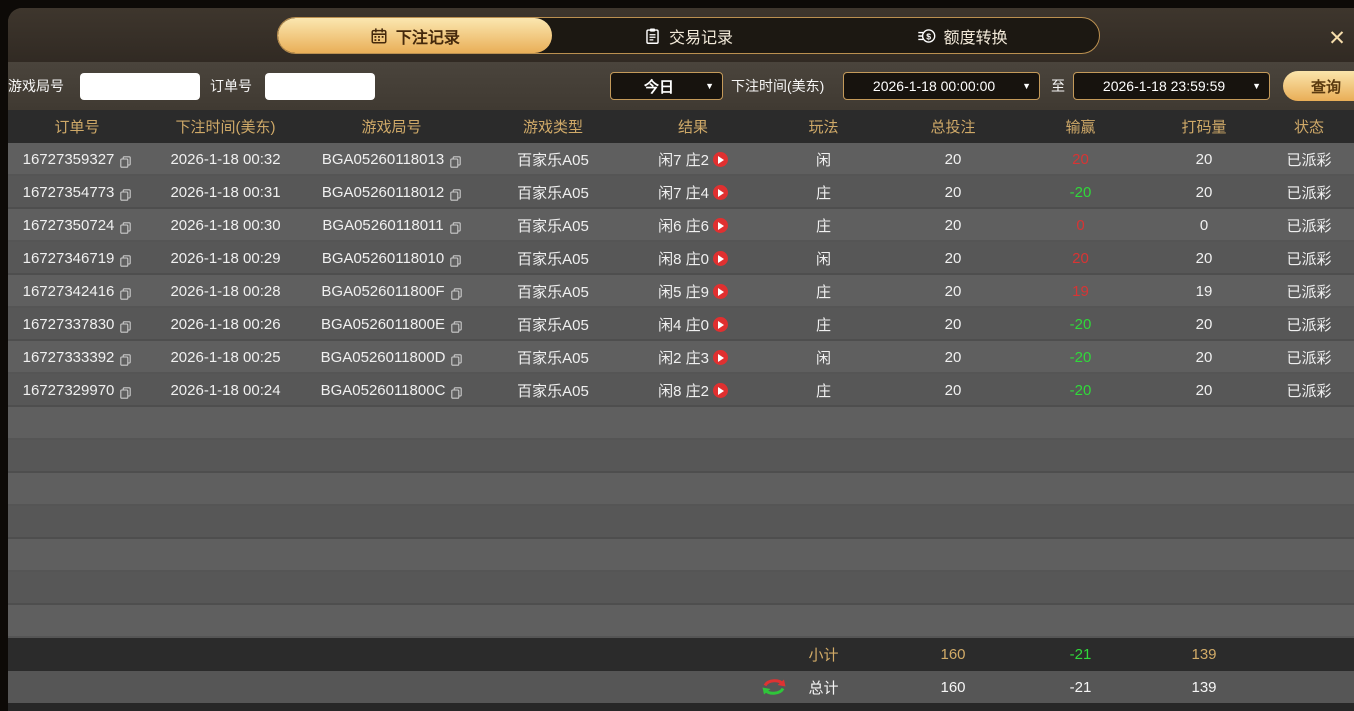 This screenshot has height=711, width=1354. Describe the element at coordinates (68, 225) in the screenshot. I see `order-number: 16727350724` at that location.